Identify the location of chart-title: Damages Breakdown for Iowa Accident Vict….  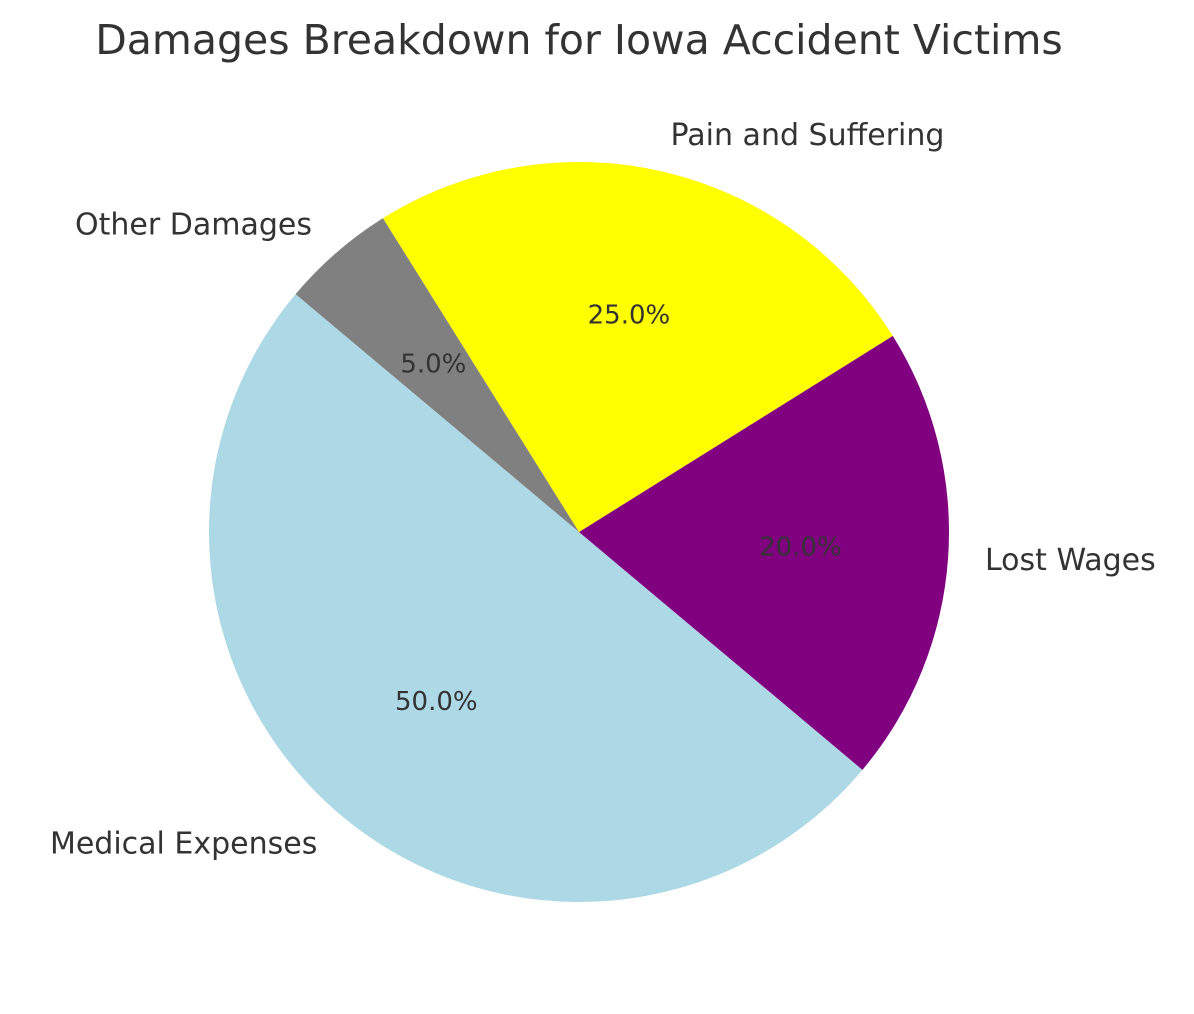
(579, 40).